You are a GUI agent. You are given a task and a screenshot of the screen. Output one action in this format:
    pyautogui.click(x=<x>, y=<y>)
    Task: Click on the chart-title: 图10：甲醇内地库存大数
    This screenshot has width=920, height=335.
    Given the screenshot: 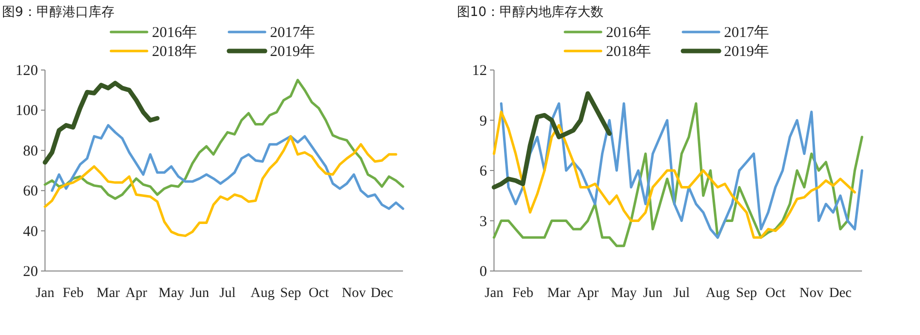 What is the action you would take?
    pyautogui.click(x=530, y=12)
    